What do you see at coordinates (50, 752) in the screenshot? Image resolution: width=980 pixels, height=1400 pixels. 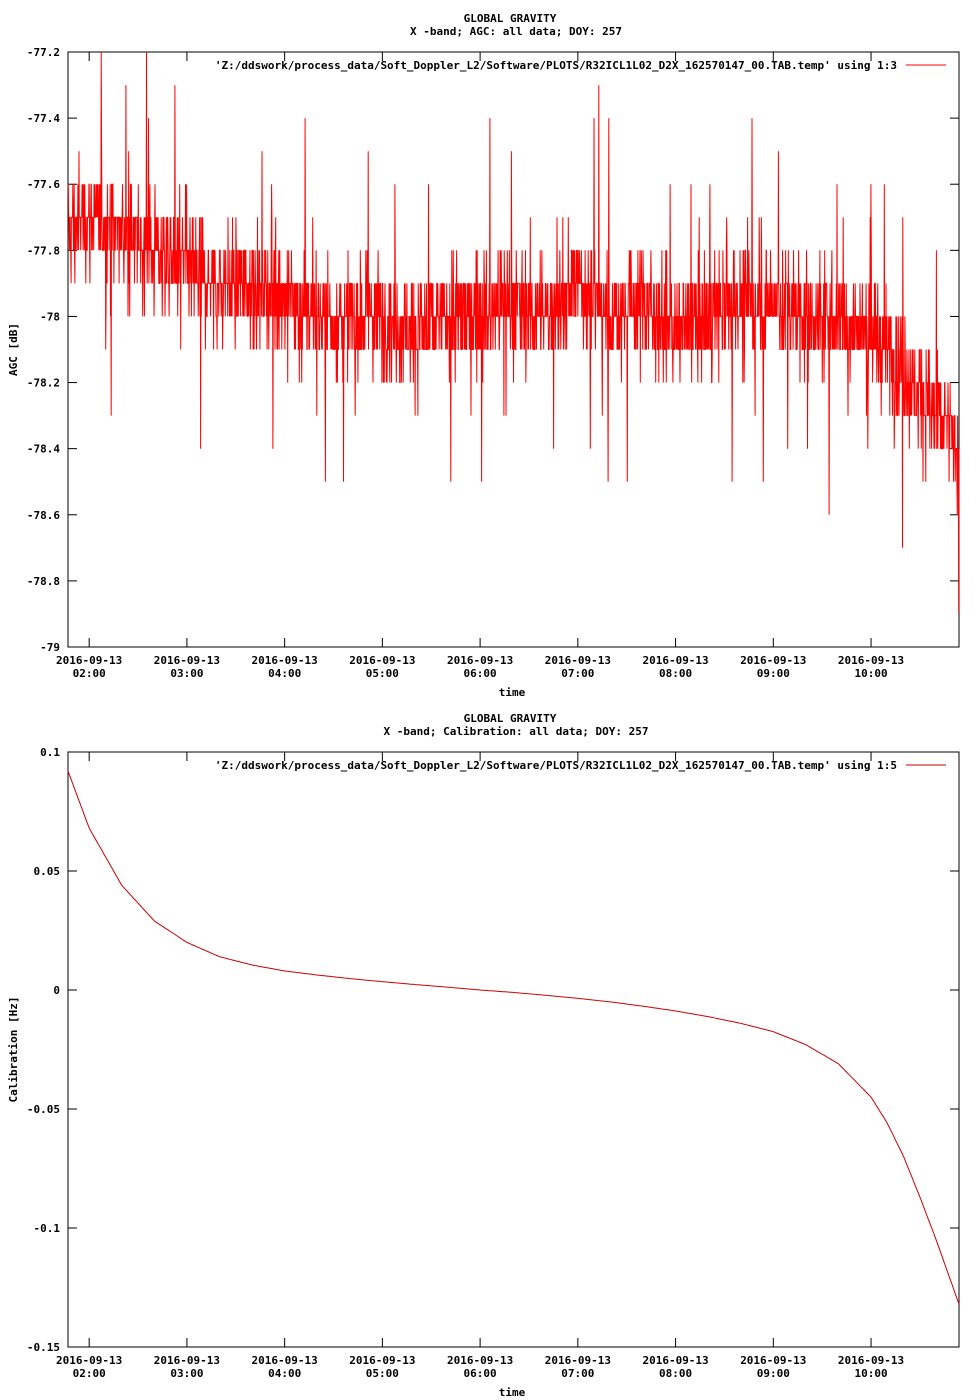 I see `y-tick-label: 0.1` at bounding box center [50, 752].